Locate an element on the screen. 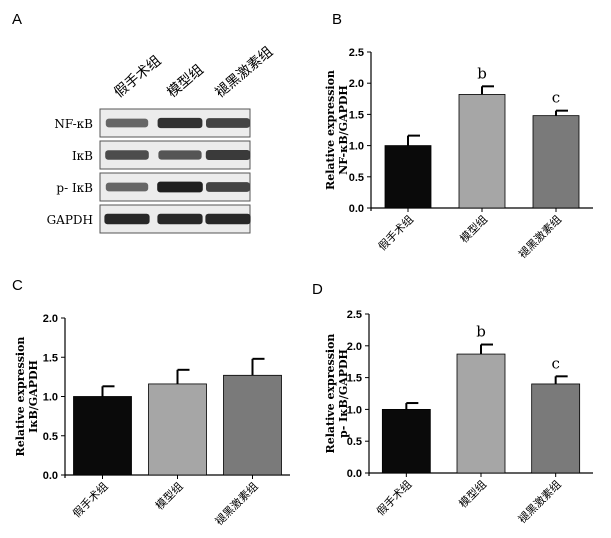 This screenshot has height=538, width=611. blot-row: GAPDH is located at coordinates (149, 219).